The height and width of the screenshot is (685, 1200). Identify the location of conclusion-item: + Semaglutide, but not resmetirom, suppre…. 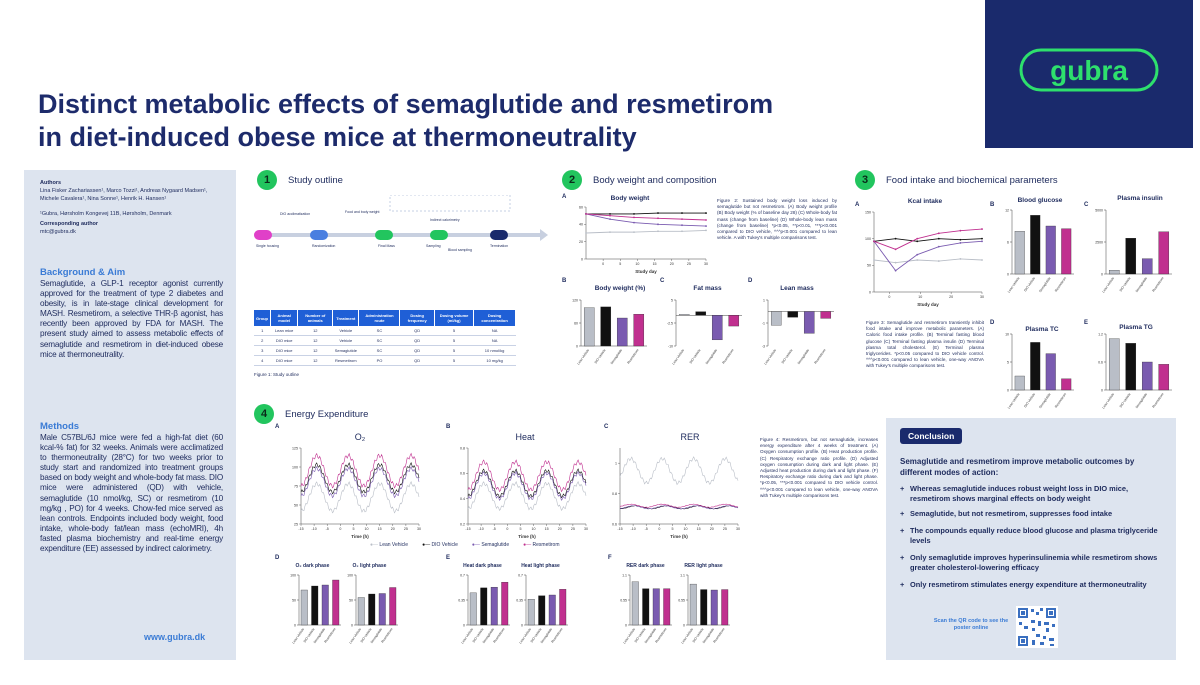
(1006, 513).